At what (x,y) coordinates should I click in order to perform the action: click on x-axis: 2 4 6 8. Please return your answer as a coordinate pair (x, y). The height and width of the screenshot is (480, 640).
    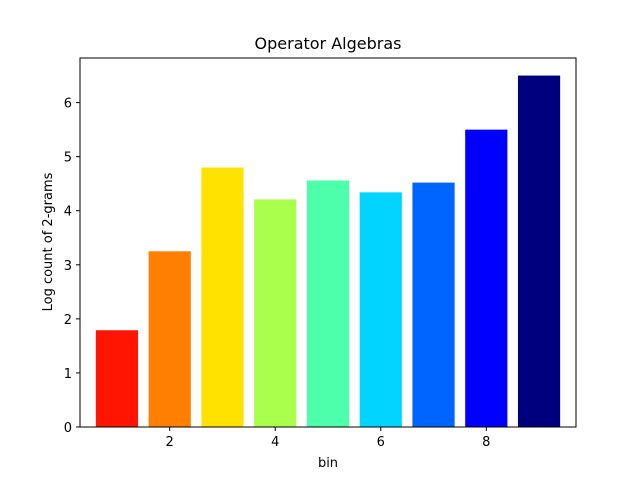
    Looking at the image, I should click on (328, 438).